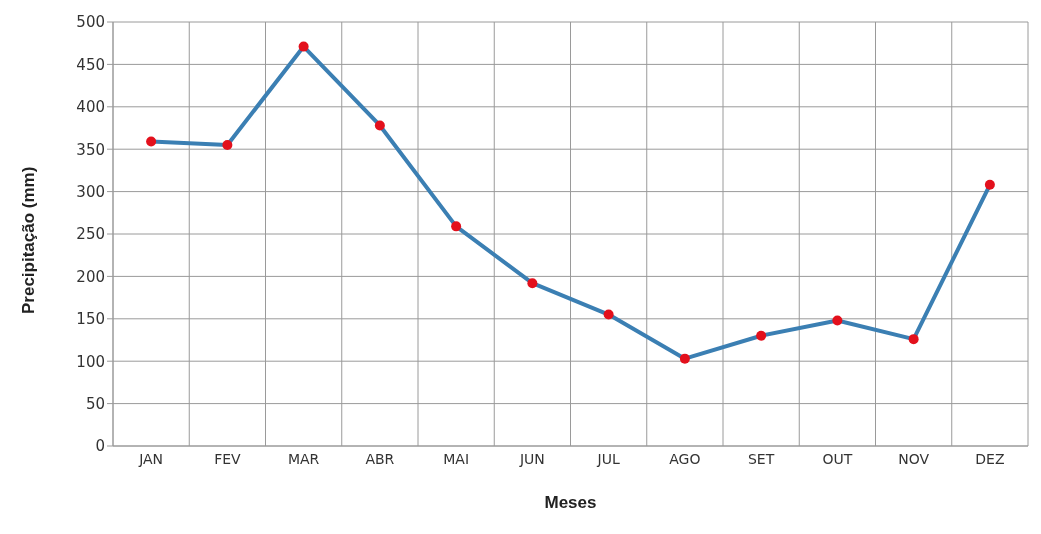 The width and height of the screenshot is (1041, 534). What do you see at coordinates (228, 458) in the screenshot?
I see `x-tick-label: FEV` at bounding box center [228, 458].